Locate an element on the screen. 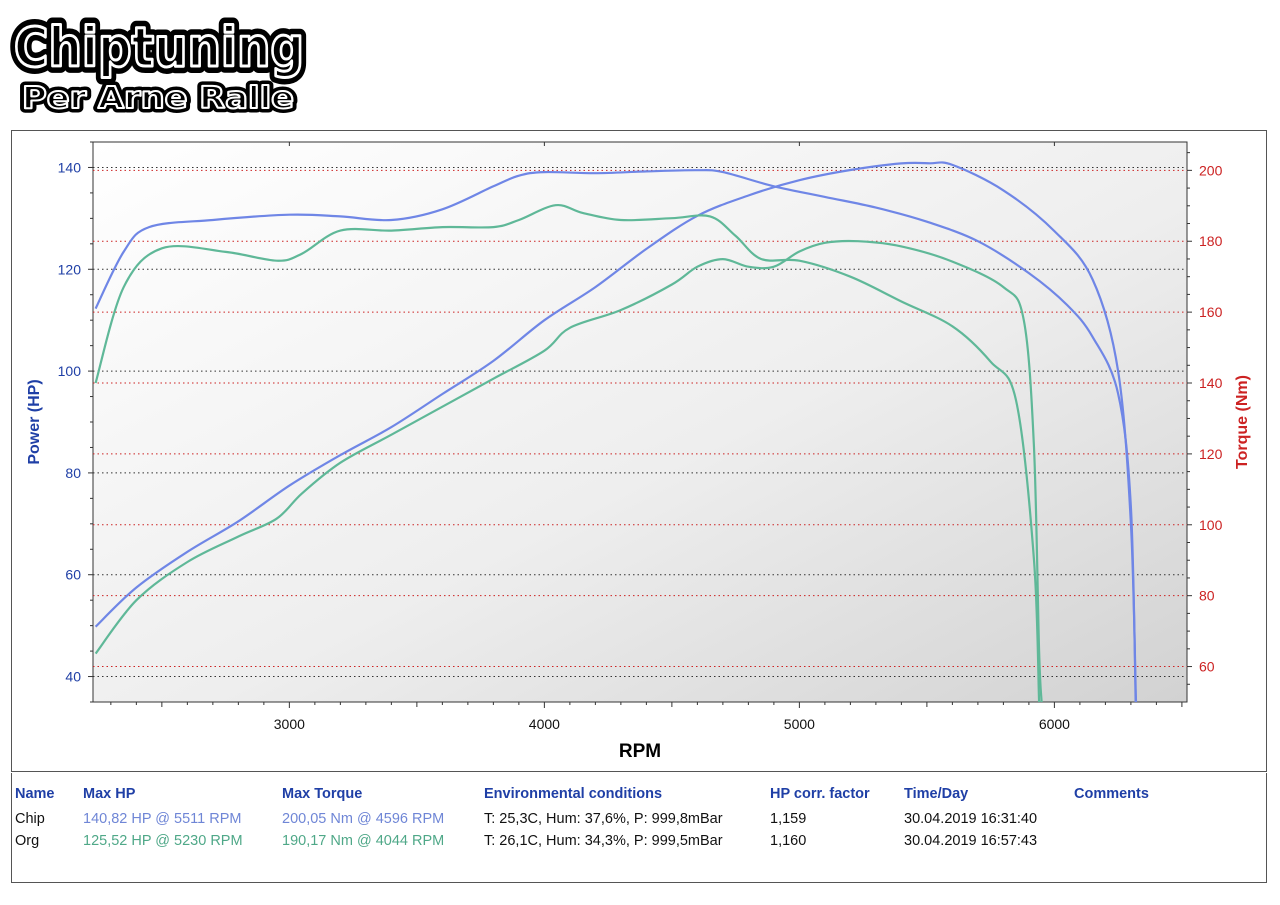 This screenshot has height=905, width=1280. header-name: Name is located at coordinates (35, 794).